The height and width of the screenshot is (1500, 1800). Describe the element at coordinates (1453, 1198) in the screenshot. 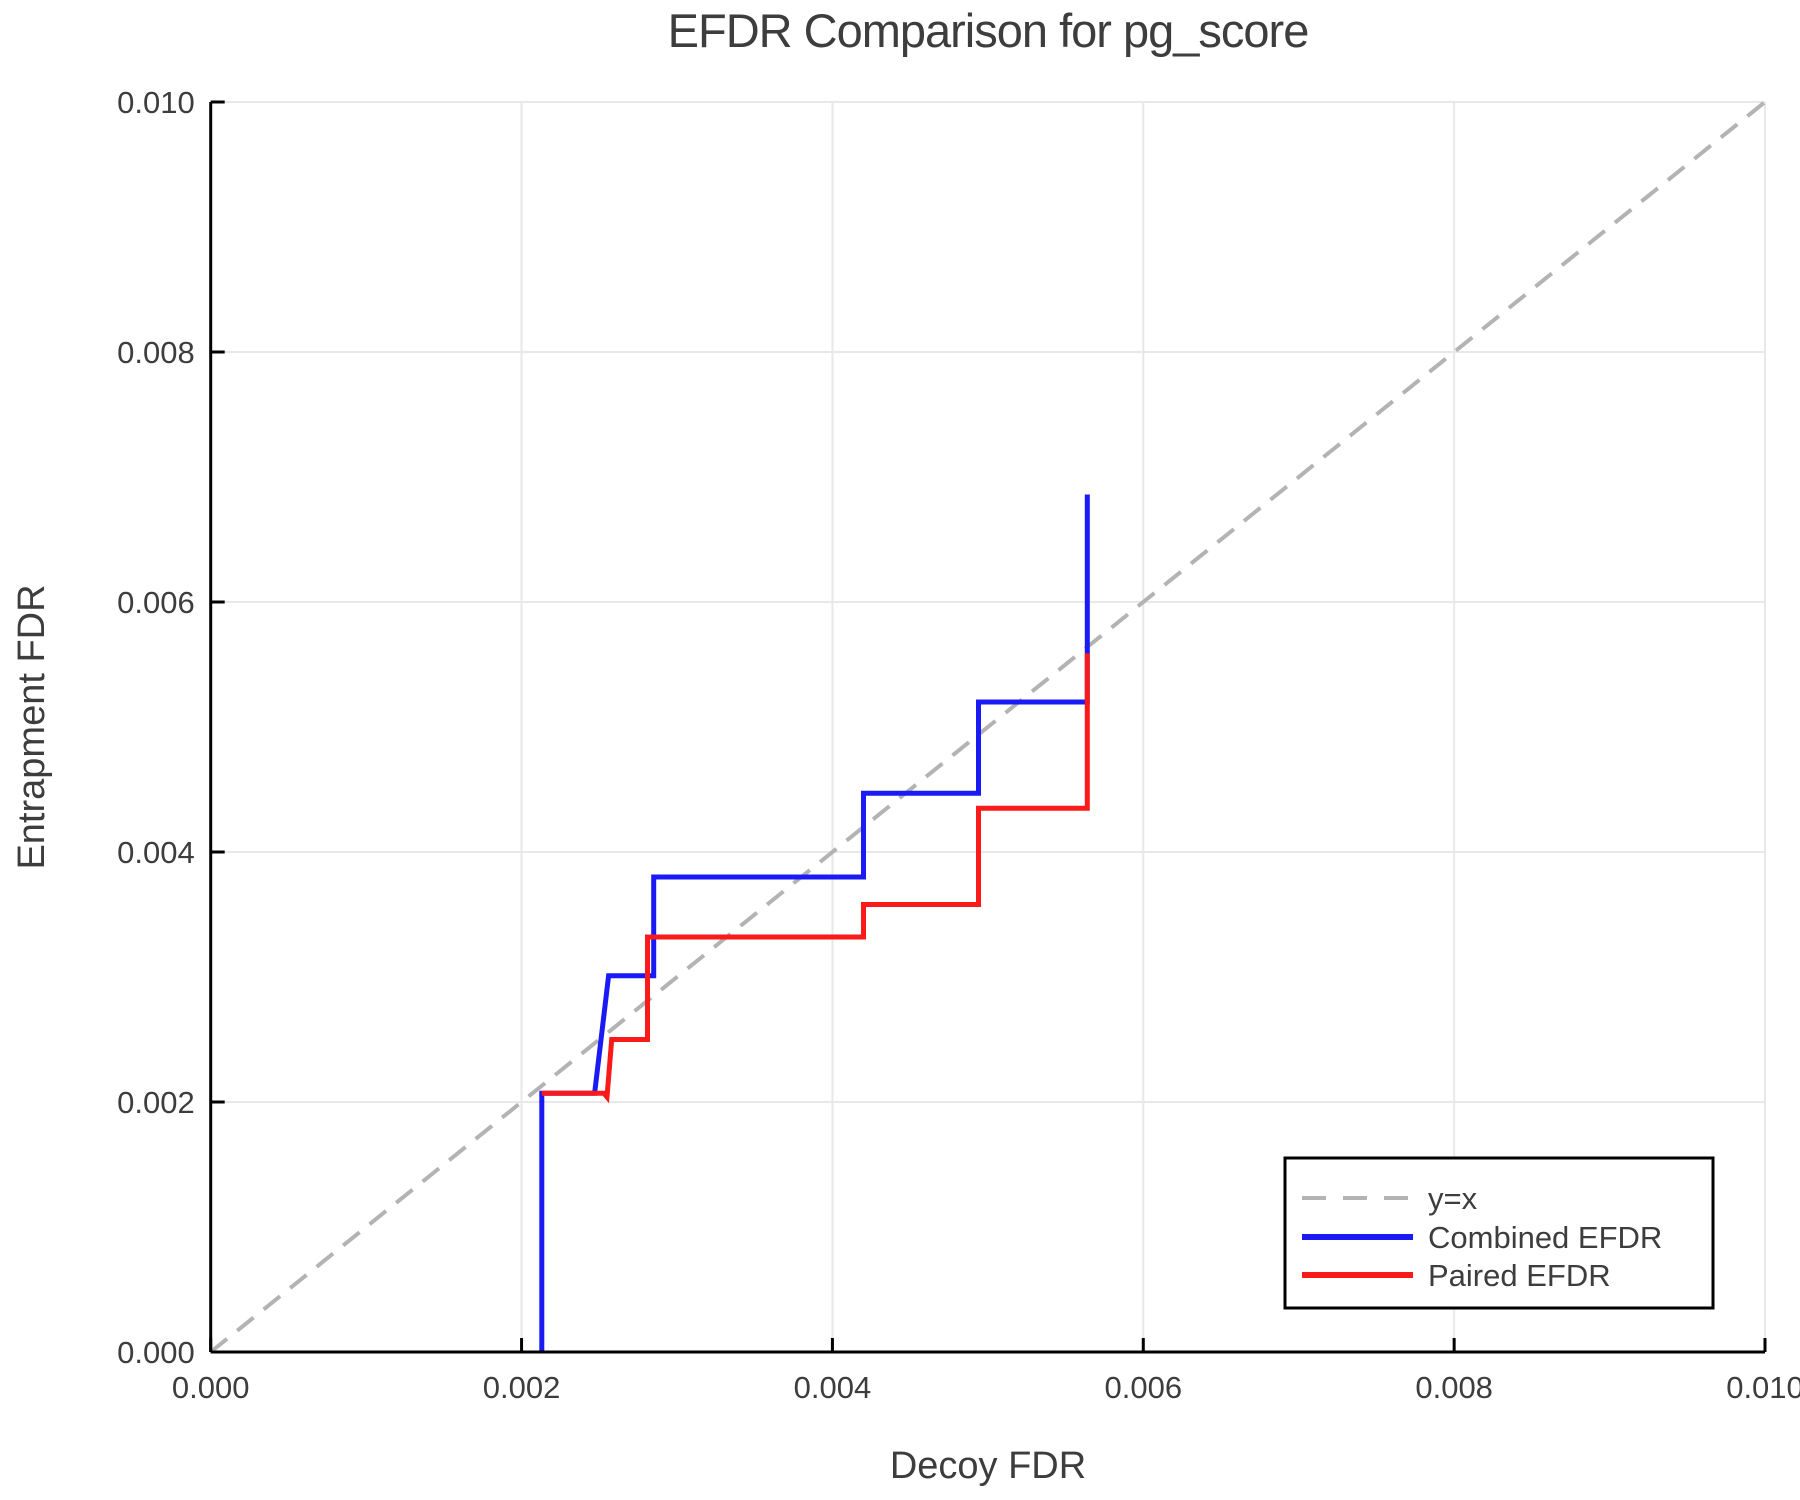

I see `legend-label-yx: y=x` at that location.